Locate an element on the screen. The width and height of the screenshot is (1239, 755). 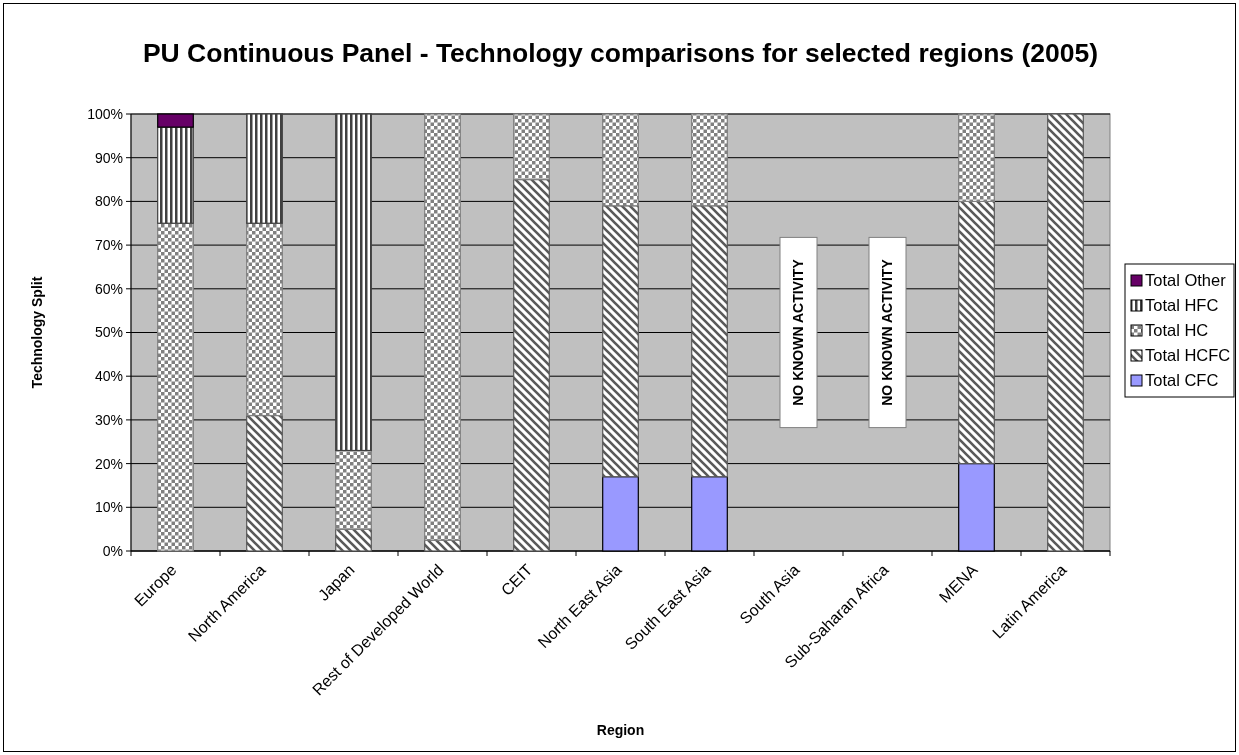
legend-label: Total CFC is located at coordinates (1182, 380).